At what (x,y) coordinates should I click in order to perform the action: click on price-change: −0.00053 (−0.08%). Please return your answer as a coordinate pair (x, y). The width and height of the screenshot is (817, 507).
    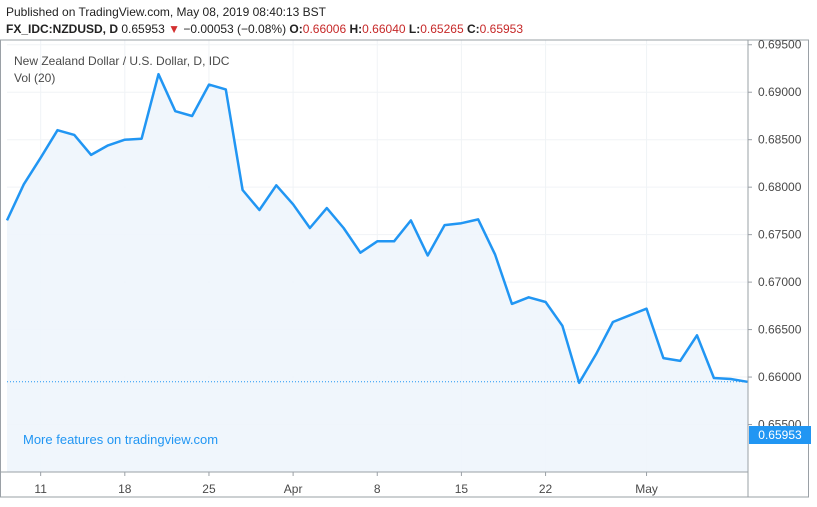
    Looking at the image, I should click on (235, 29).